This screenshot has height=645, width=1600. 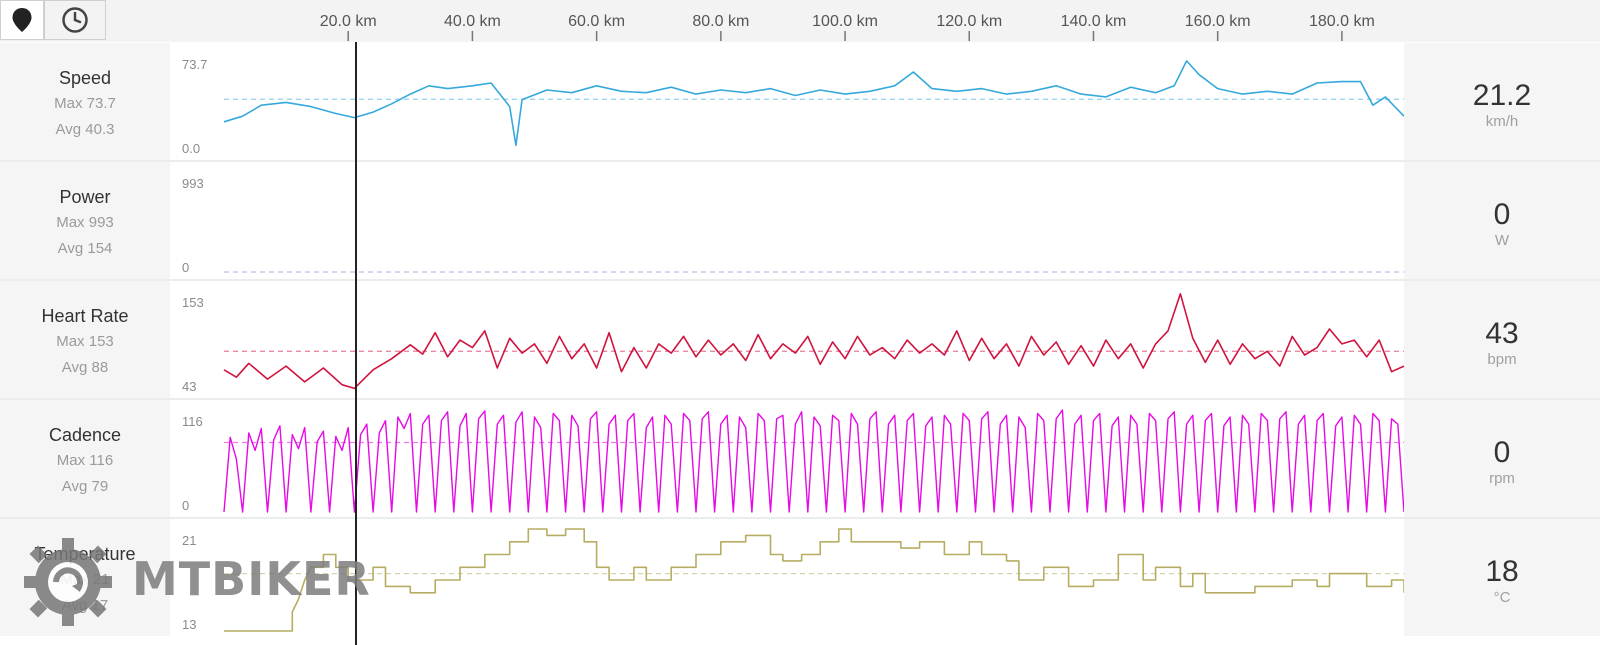 I want to click on y-max-label: 153, so click(x=193, y=302).